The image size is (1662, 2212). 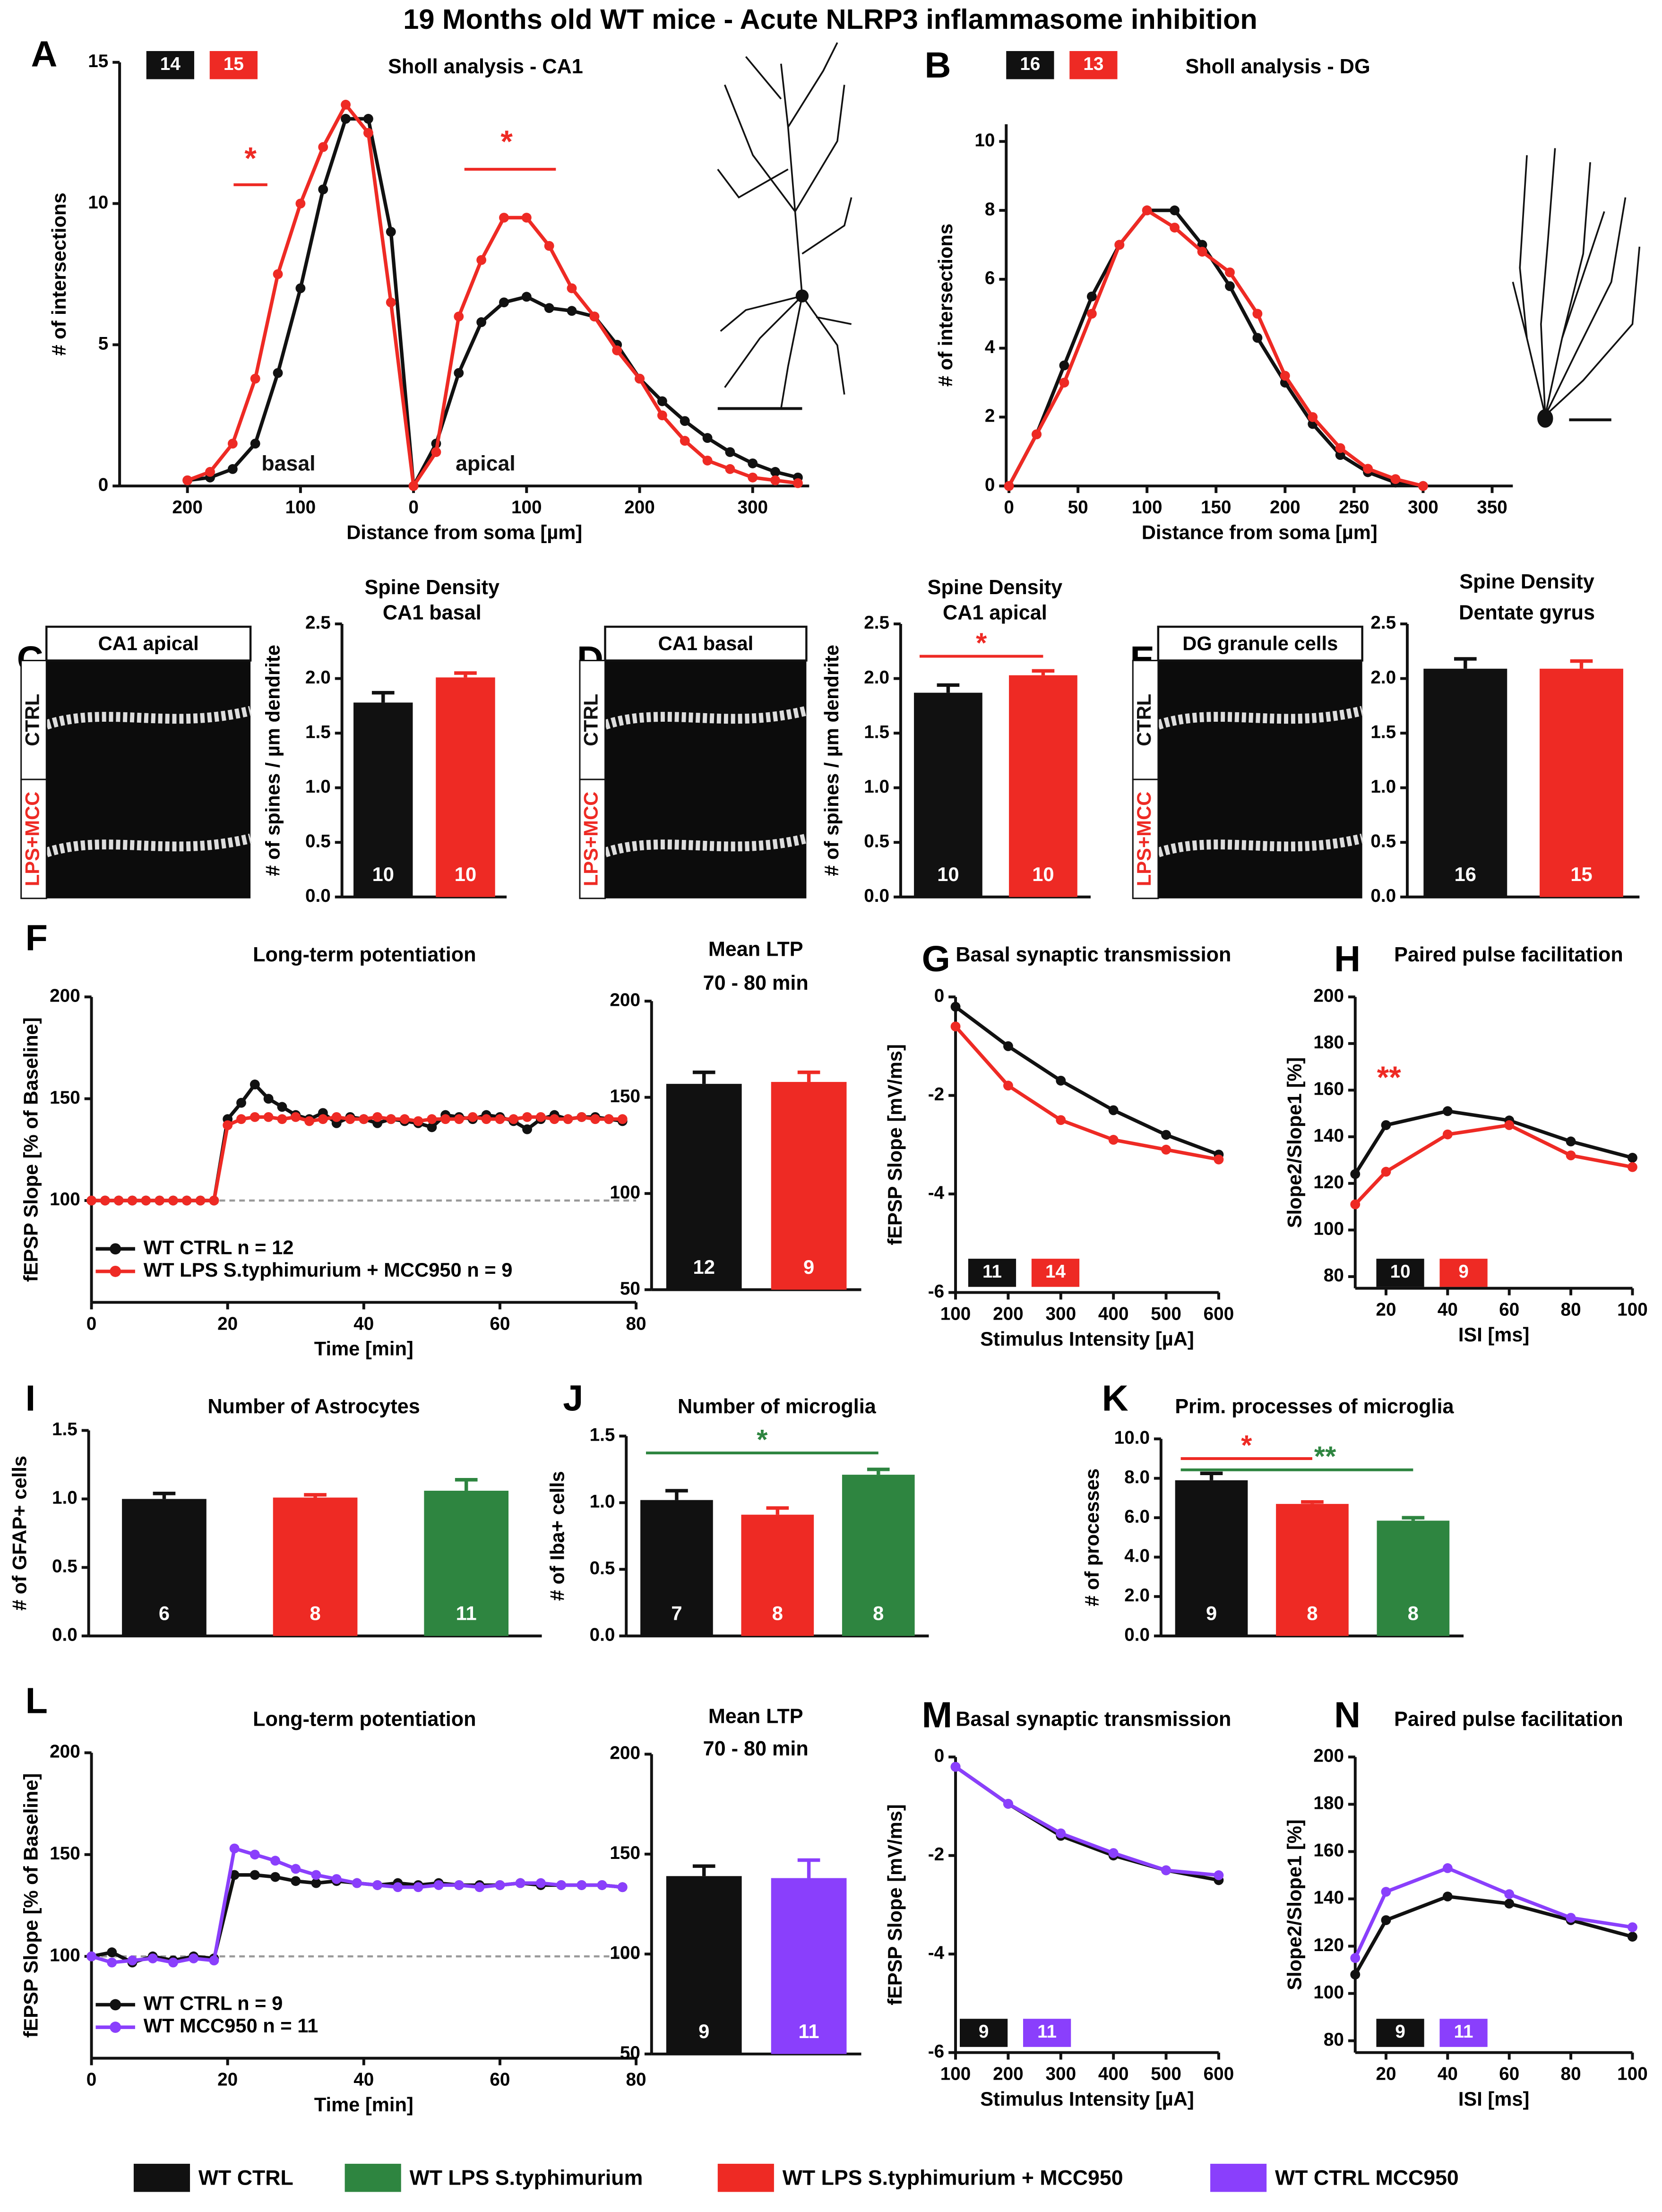 I want to click on chart-title: Sholl analysis - CA1, so click(x=485, y=66).